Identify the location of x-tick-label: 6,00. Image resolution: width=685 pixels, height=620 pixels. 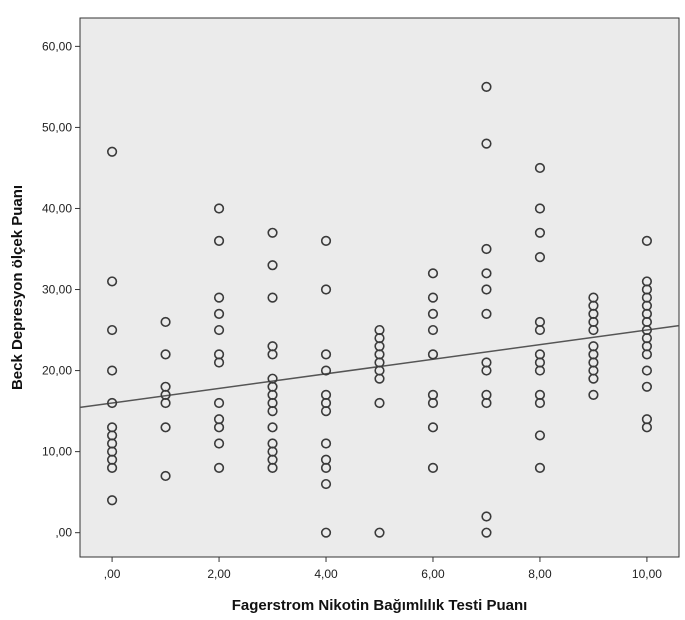
(433, 574).